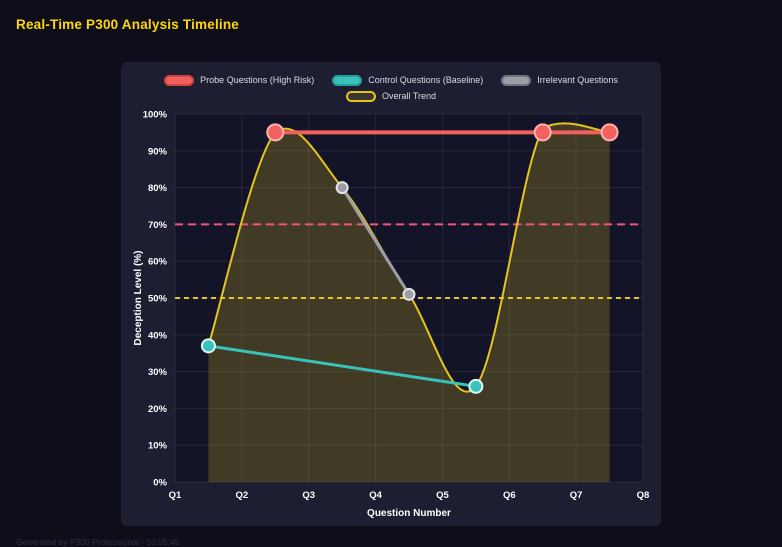  I want to click on y-tick-label: 10%, so click(158, 446).